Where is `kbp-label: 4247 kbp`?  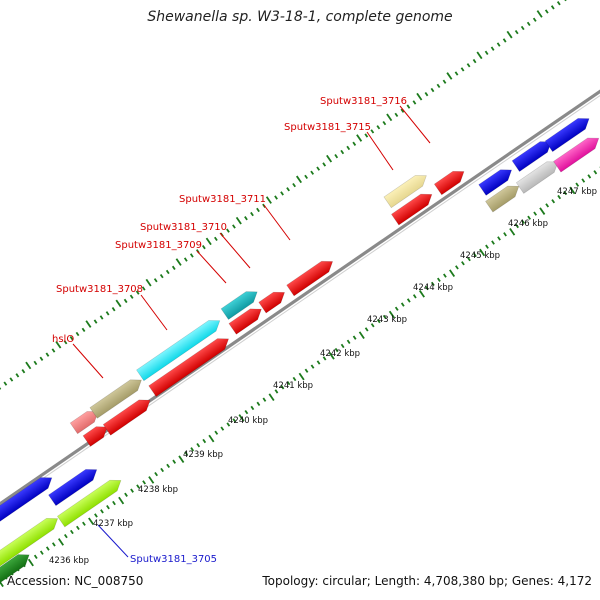 kbp-label: 4247 kbp is located at coordinates (577, 192).